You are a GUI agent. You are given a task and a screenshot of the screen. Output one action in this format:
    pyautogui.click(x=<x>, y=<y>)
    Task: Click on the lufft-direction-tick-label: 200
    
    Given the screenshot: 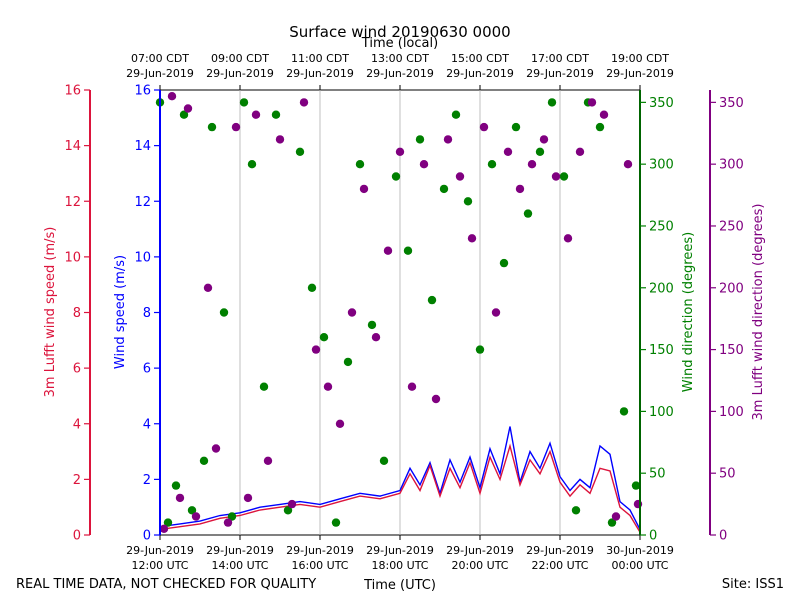 What is the action you would take?
    pyautogui.click(x=731, y=288)
    